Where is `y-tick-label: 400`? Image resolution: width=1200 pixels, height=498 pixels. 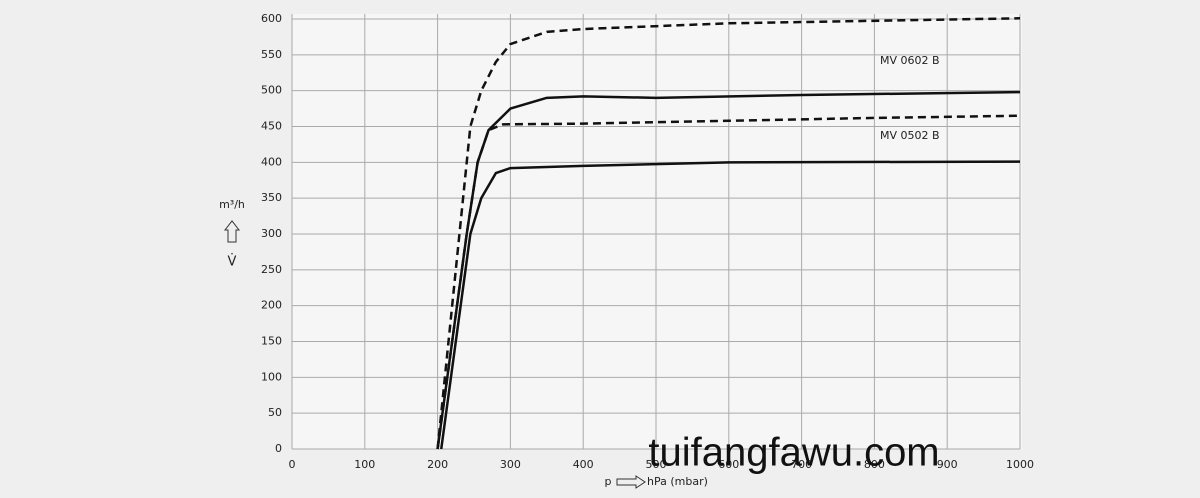
y-tick-label: 400 is located at coordinates (271, 161).